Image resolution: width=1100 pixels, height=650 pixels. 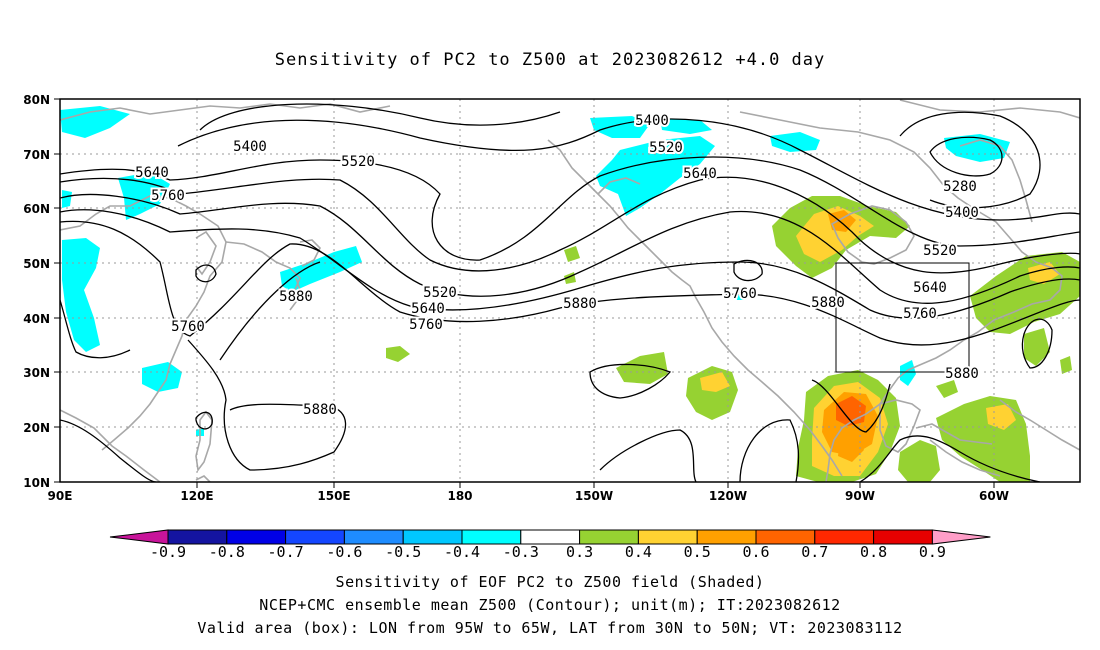 I want to click on colorbar-label: -0.6, so click(x=344, y=552).